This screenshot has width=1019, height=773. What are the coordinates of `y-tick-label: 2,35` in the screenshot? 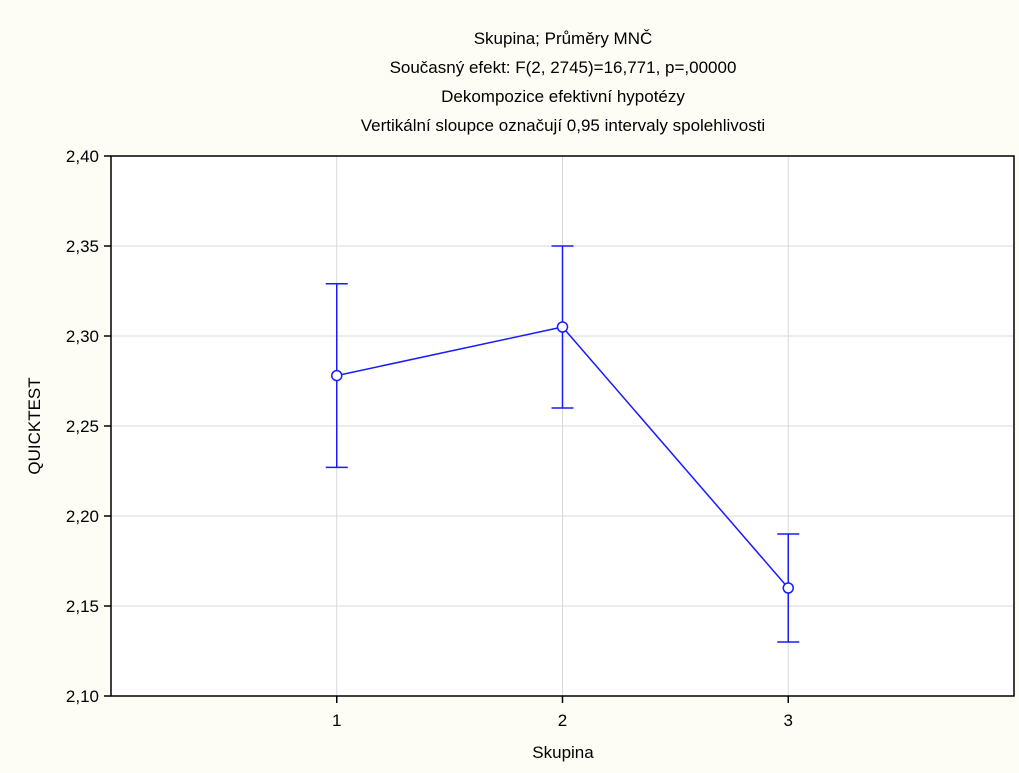 It's located at (82, 246).